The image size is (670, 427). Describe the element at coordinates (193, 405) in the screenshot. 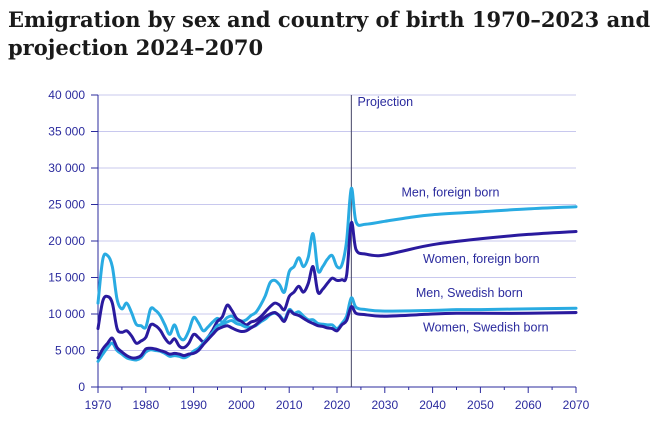

I see `x-tick-label: 1990` at that location.